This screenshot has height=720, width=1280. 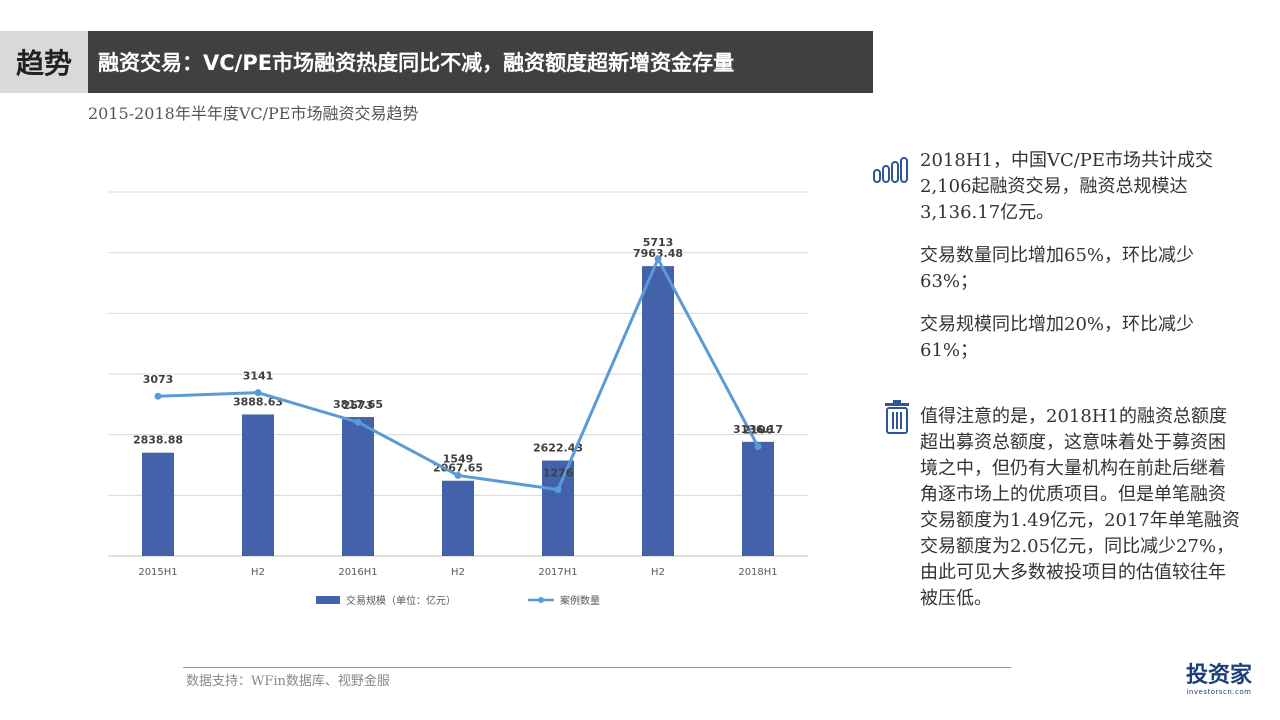 I want to click on line-data-label: 3141, so click(x=258, y=376).